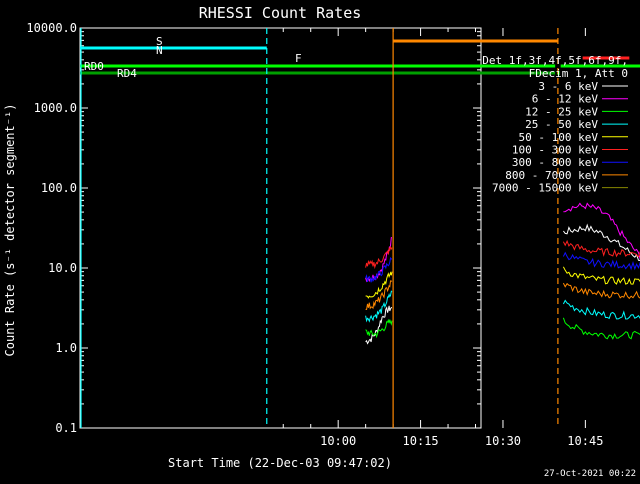 The height and width of the screenshot is (484, 640). Describe the element at coordinates (561, 124) in the screenshot. I see `legend-label: 25 - 50 keV` at that location.